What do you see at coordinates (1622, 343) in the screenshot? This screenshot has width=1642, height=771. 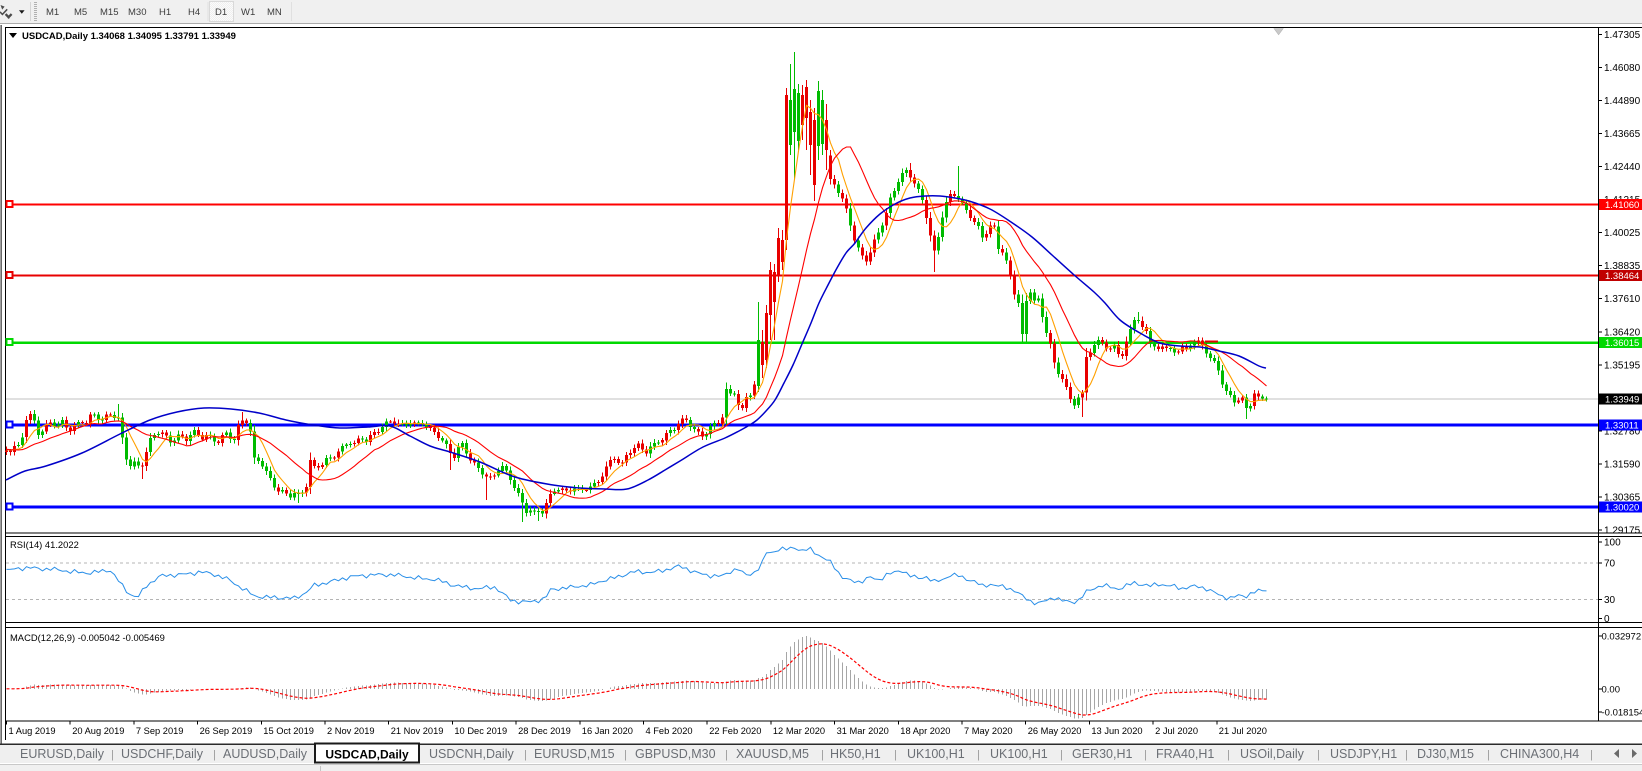 I see `svg-text: 1.36015` at bounding box center [1622, 343].